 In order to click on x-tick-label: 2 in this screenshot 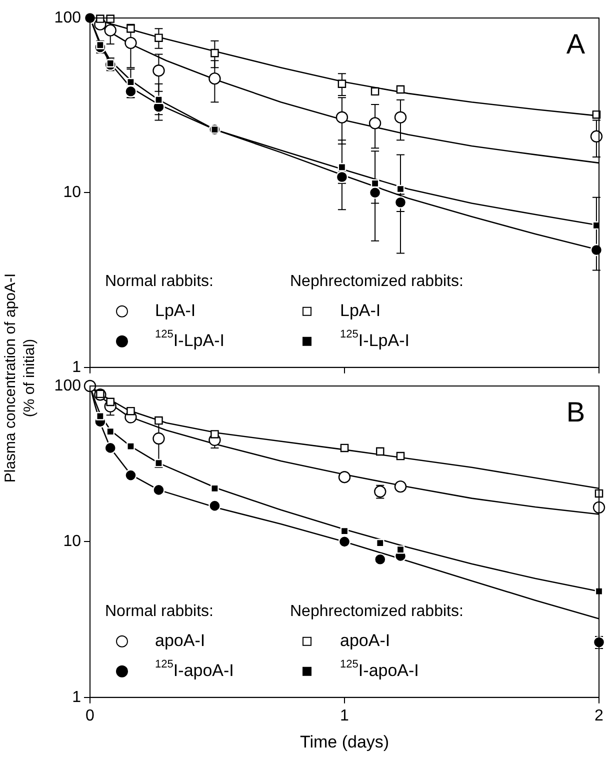, I will do `click(599, 715)`.